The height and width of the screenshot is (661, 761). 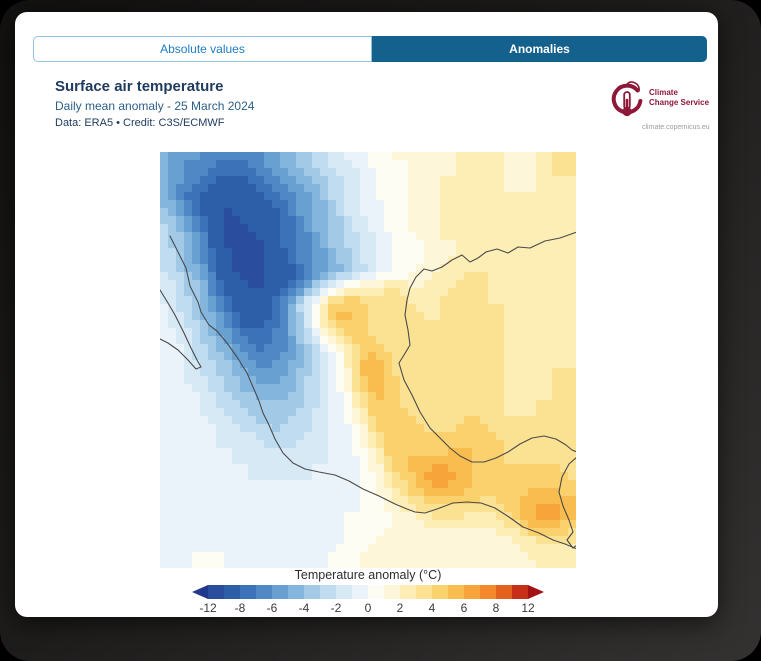 I want to click on colorbar-tick: 8, so click(x=496, y=608).